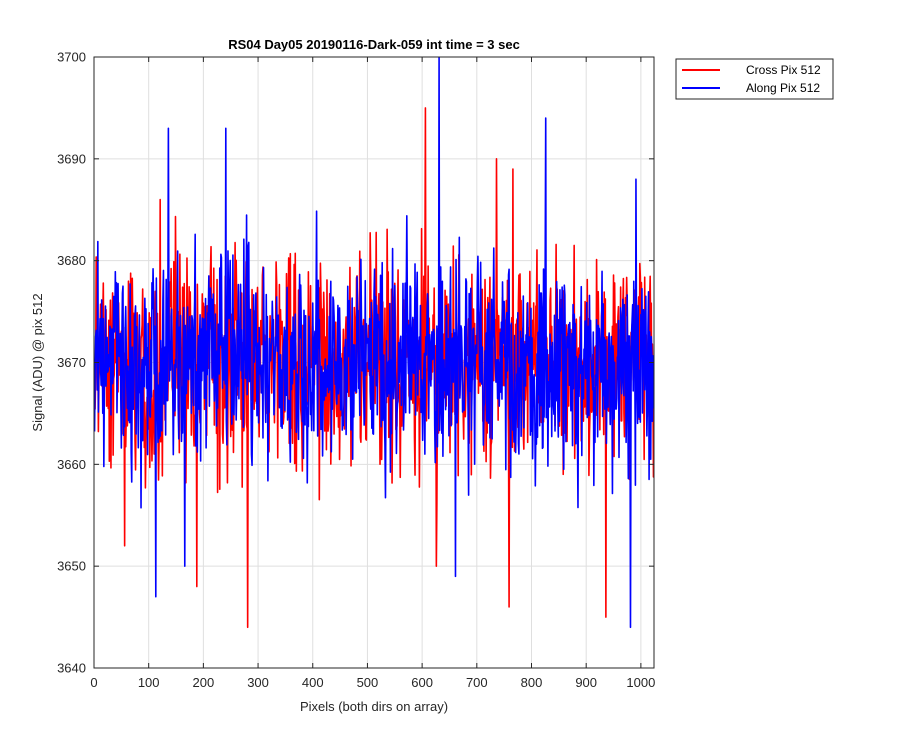 This screenshot has width=900, height=750. What do you see at coordinates (204, 682) in the screenshot?
I see `x-tick-label: 200` at bounding box center [204, 682].